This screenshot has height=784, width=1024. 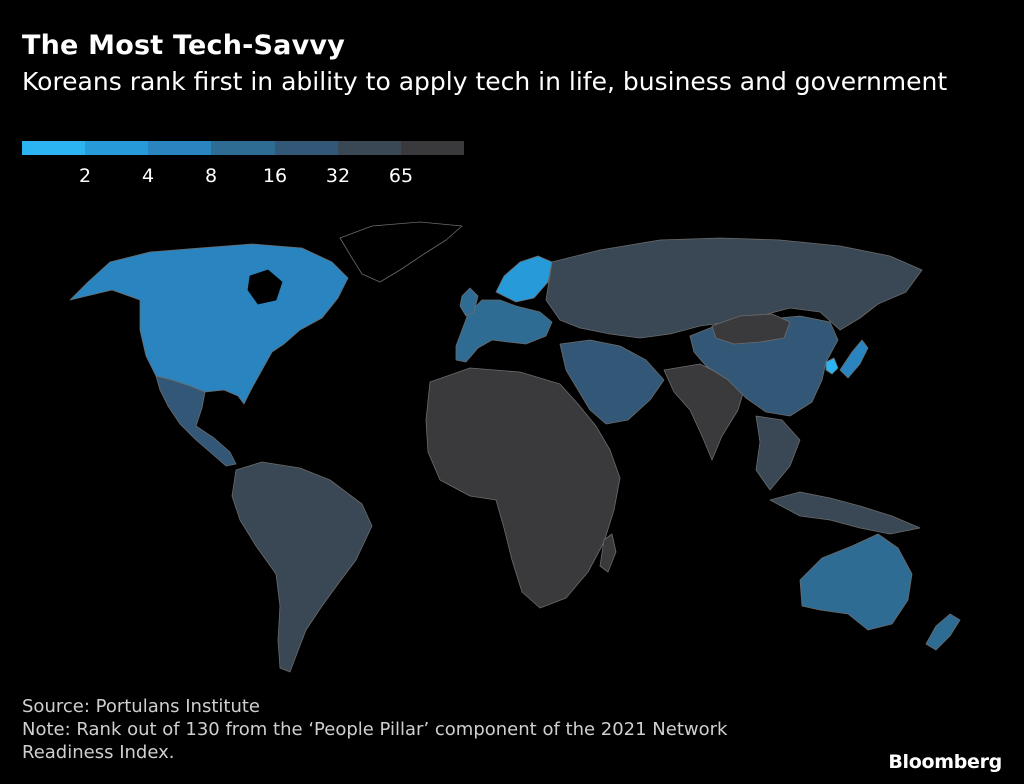 I want to click on region-russia-central-asia: Russia & Central Asia, so click(x=734, y=288).